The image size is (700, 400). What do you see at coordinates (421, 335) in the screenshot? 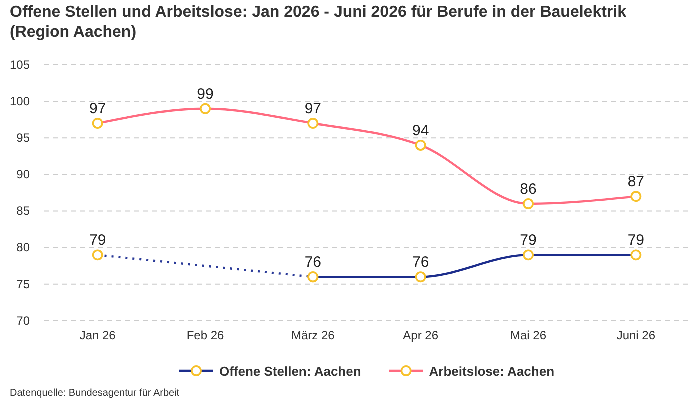
I see `x-tick-label: Apr 26` at bounding box center [421, 335].